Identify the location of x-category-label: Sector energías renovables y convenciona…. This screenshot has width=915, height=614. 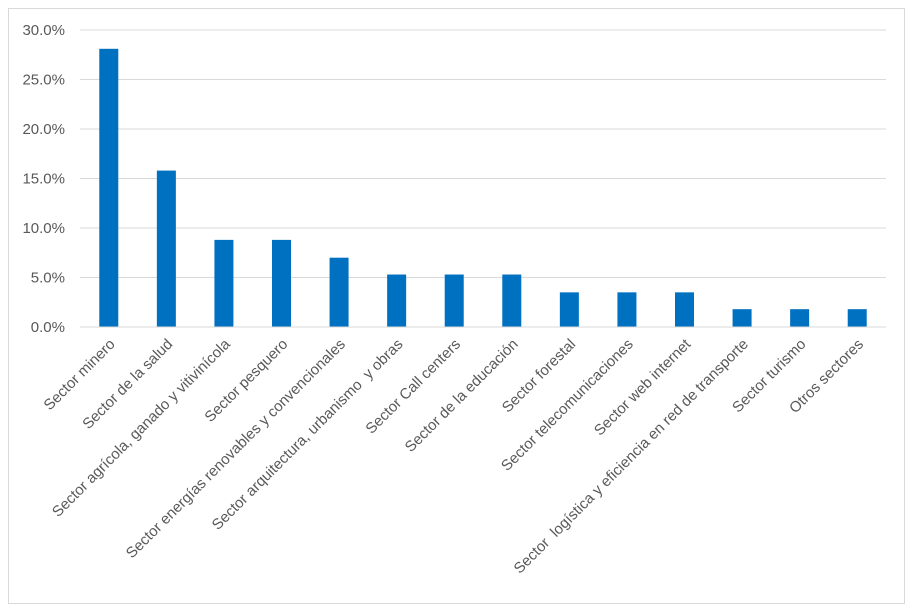
(236, 449).